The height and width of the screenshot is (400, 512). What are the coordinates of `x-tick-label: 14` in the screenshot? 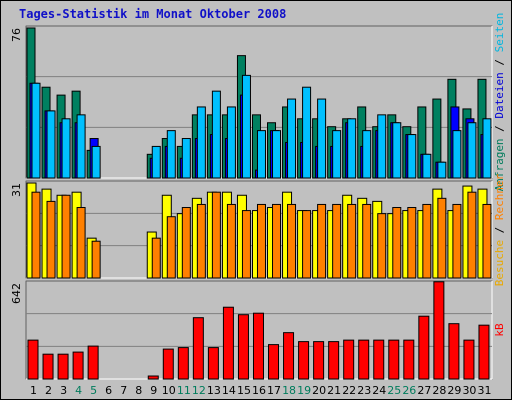 It's located at (229, 390).